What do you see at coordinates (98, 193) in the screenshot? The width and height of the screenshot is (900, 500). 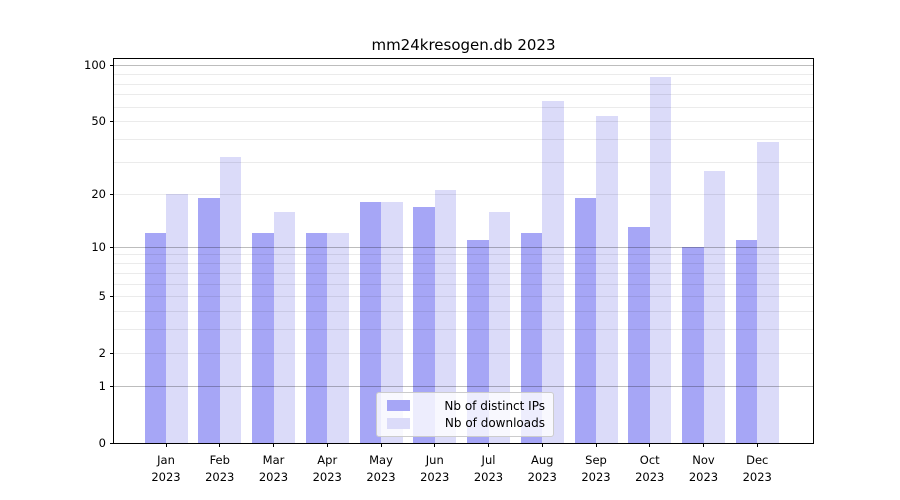 I see `y-tick-label-20: 20` at bounding box center [98, 193].